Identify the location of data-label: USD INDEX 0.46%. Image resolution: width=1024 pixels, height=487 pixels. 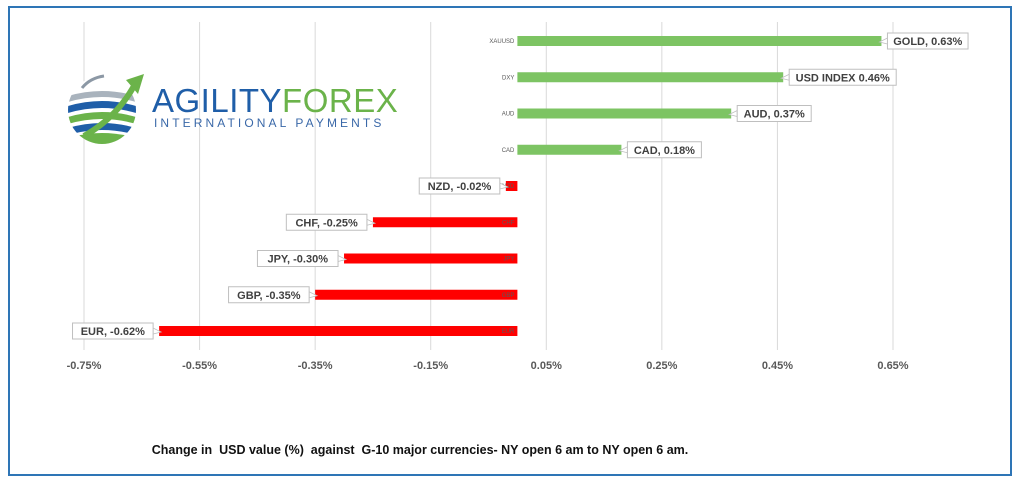
(843, 78).